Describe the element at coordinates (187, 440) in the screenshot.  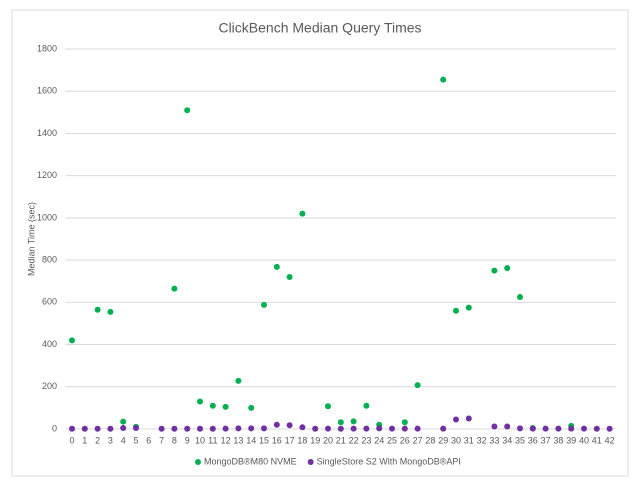
I see `x-tick-label: 9` at that location.